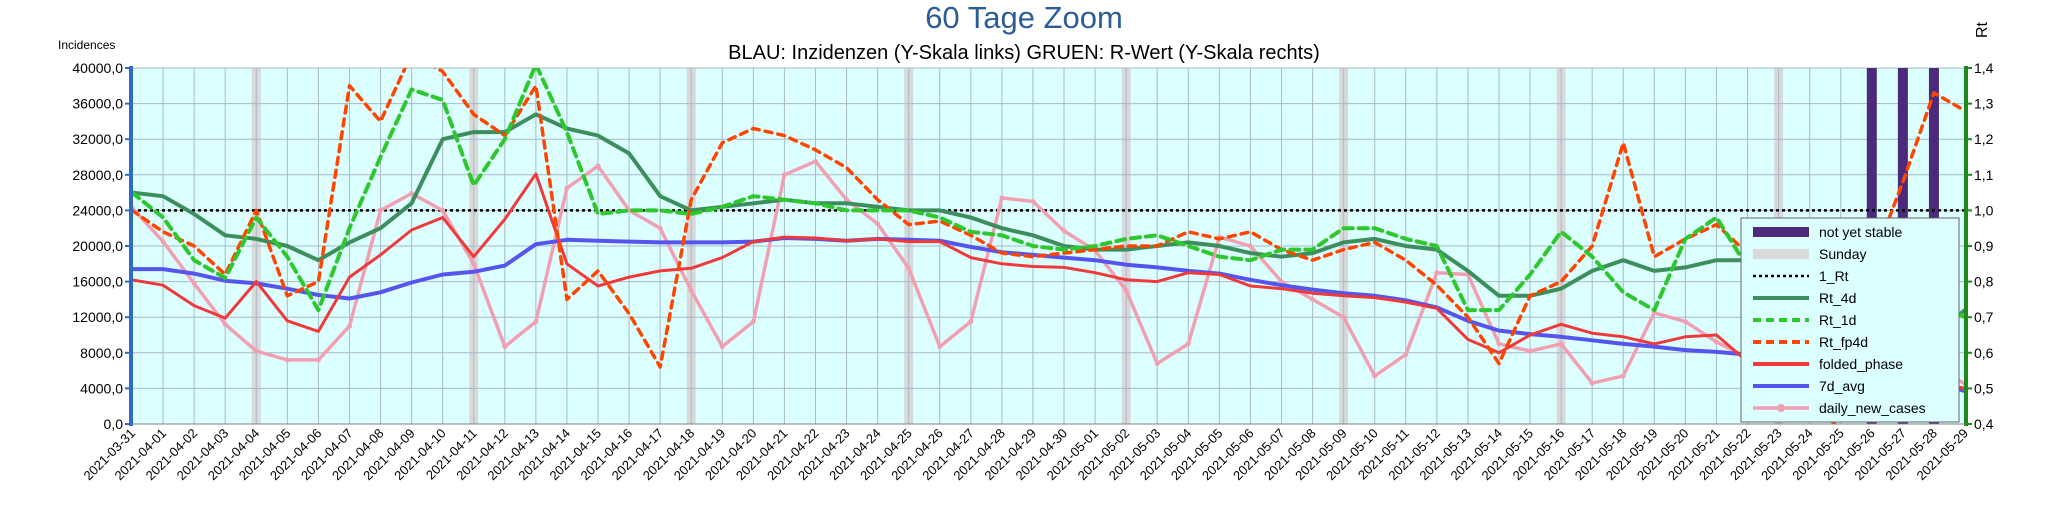 Image resolution: width=2048 pixels, height=527 pixels. I want to click on y-tick-label-right: 0,4, so click(1984, 424).